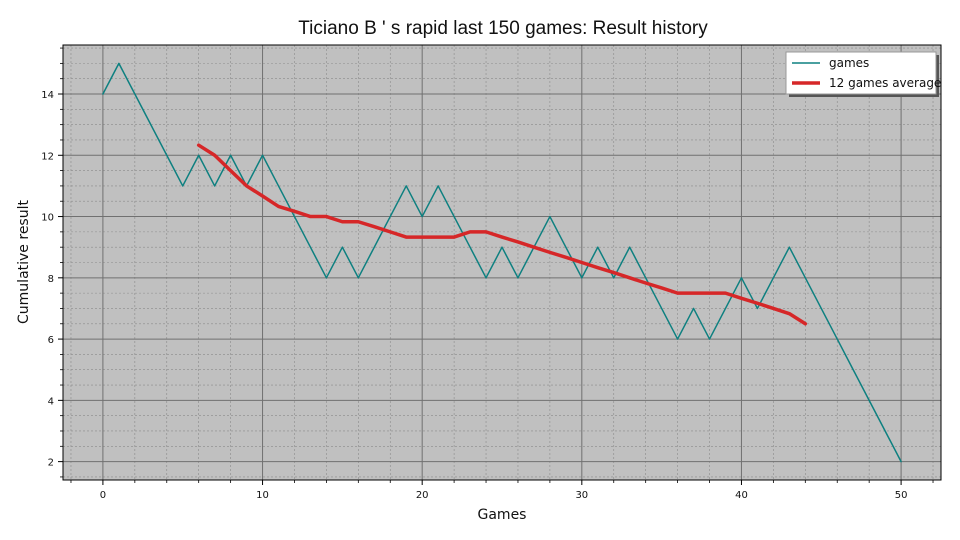 Image resolution: width=960 pixels, height=540 pixels. I want to click on x-tick-label: 50, so click(901, 495).